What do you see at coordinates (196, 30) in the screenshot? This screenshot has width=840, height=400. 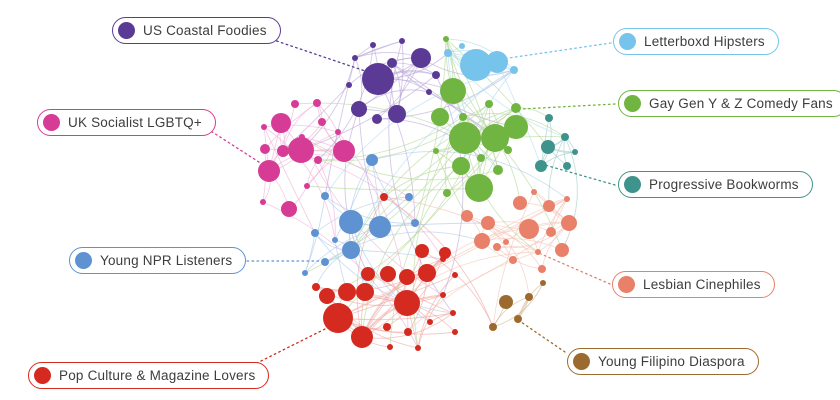 I see `cluster-label-pill-us-coastal-foodies: US Coastal Foodies` at bounding box center [196, 30].